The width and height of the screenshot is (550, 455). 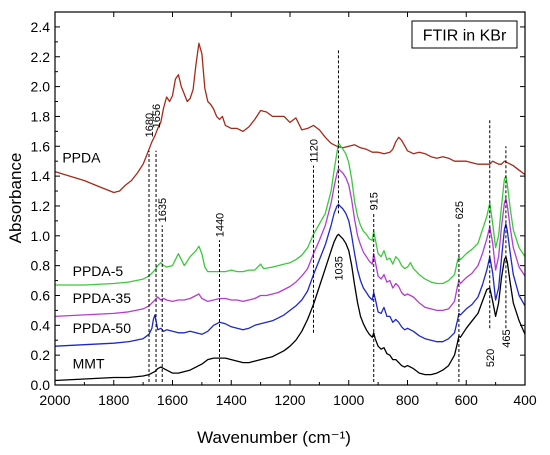 I want to click on reference-label-1635: 1635, so click(x=163, y=210).